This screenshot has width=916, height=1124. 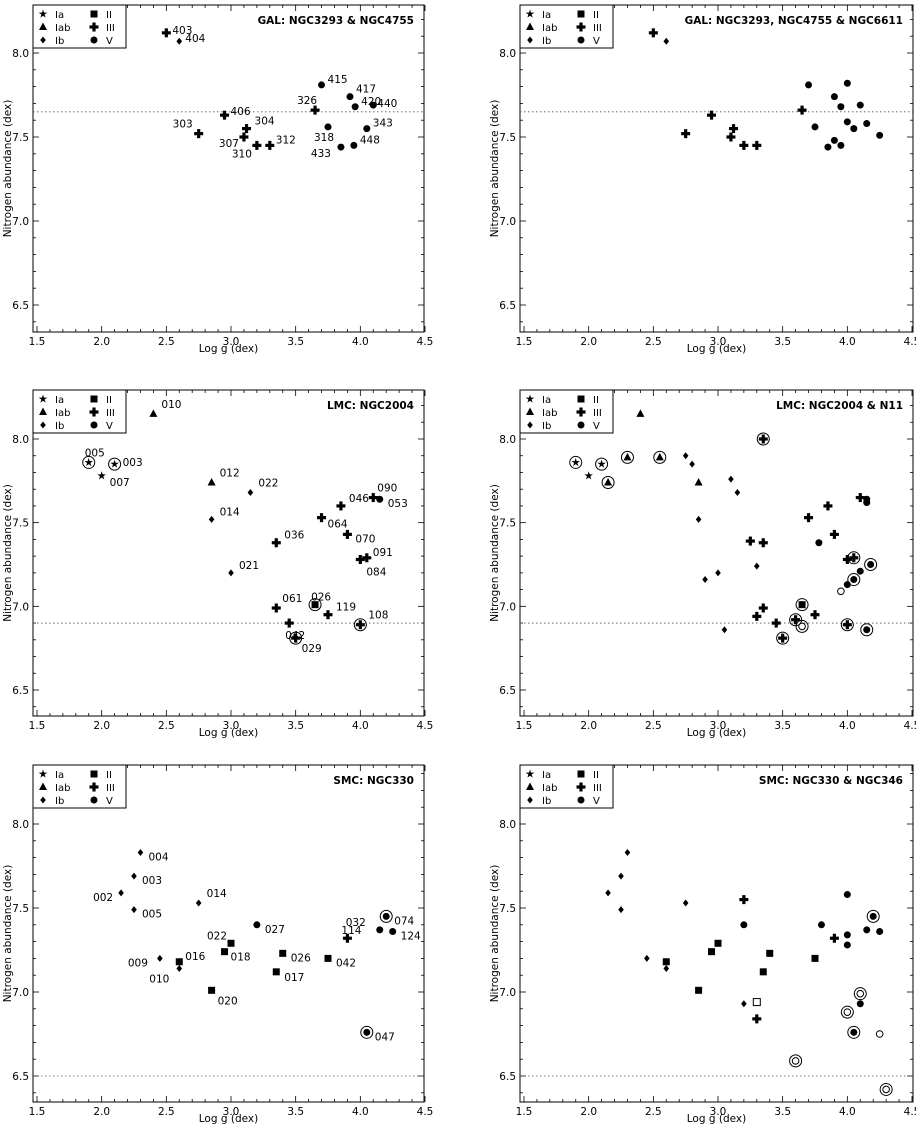 I want to click on chart-title: GAL: NGC3293 & NGC4755, so click(x=336, y=21).